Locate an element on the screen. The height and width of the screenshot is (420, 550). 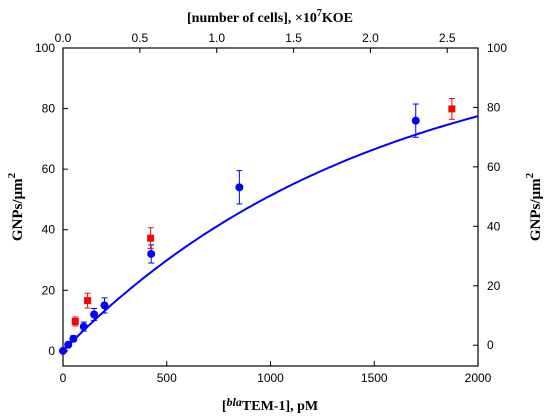
right-tick-label: 100 is located at coordinates (497, 48).